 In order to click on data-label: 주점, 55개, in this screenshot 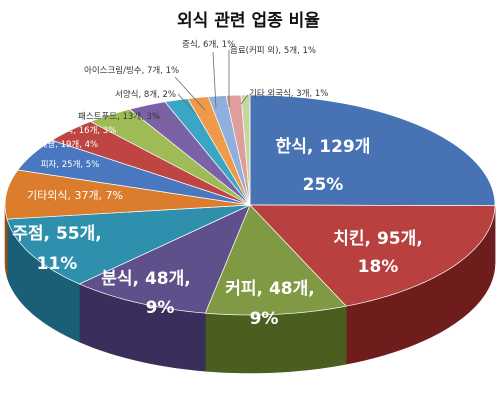, I will do `click(56, 234)`.